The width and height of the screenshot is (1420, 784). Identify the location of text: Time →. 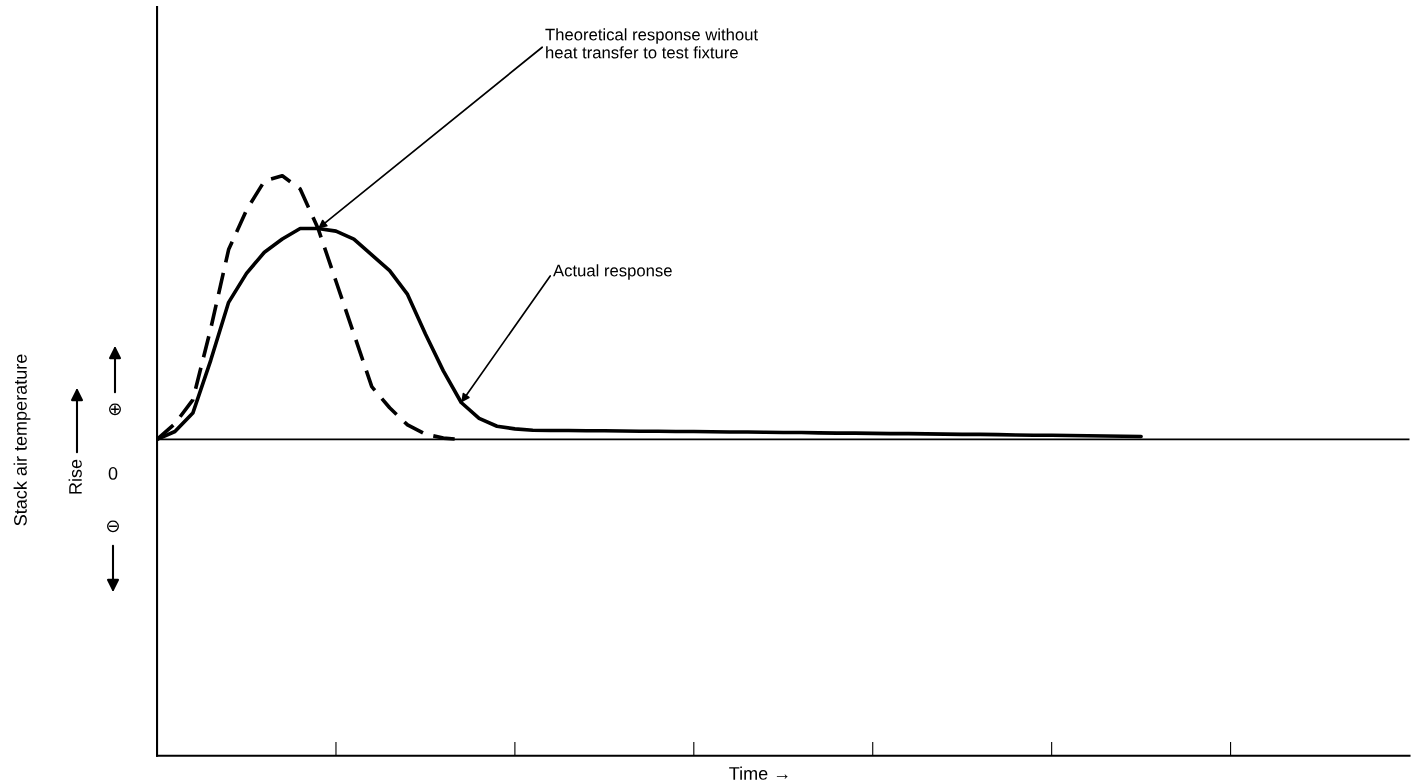
(758, 773).